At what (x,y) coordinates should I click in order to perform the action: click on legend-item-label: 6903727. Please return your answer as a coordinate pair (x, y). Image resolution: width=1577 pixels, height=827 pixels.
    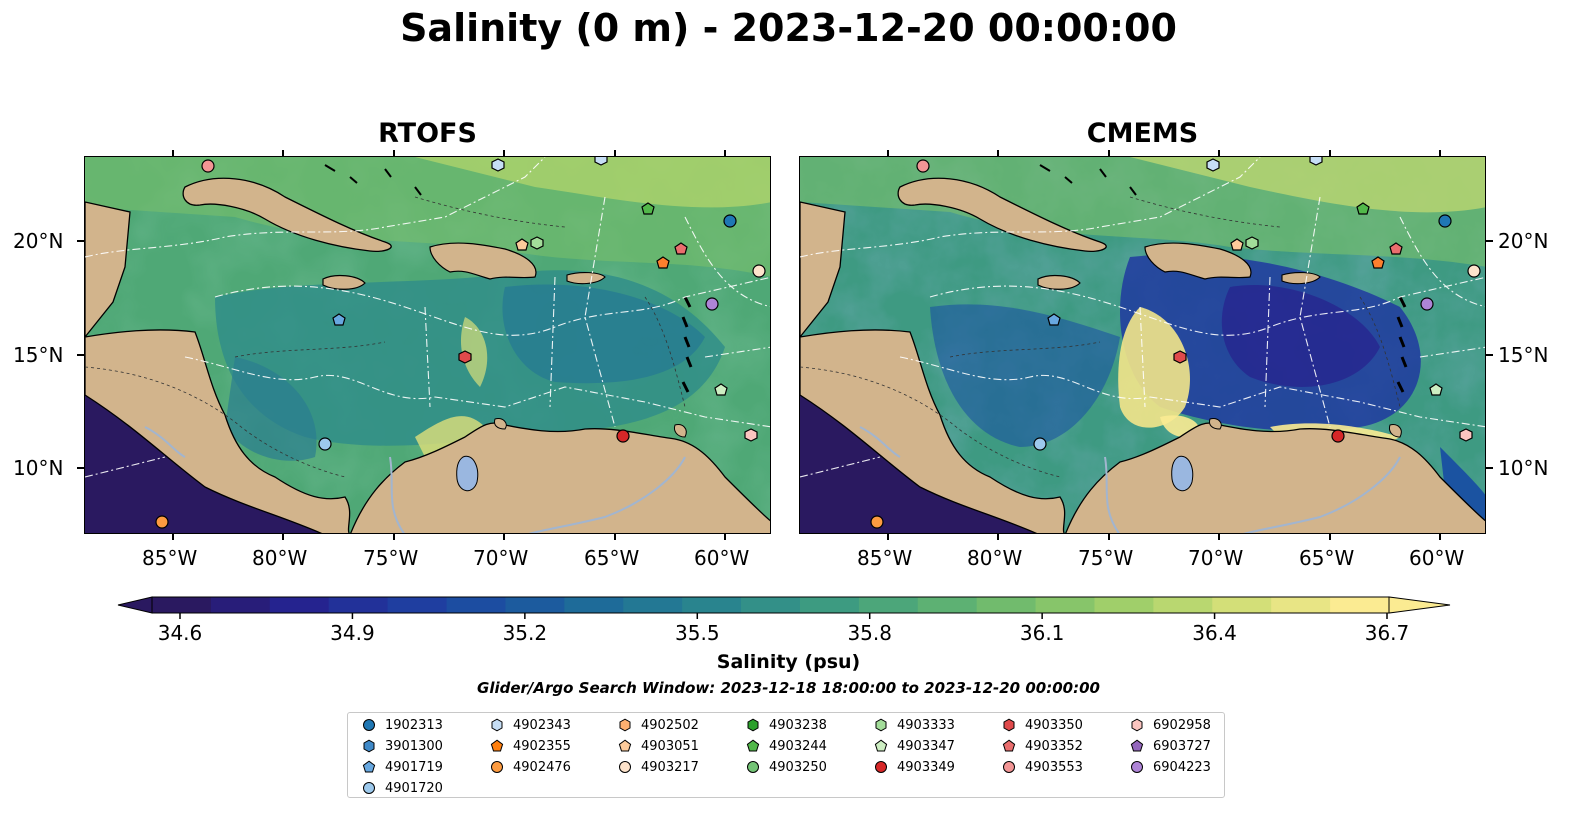
    Looking at the image, I should click on (1182, 746).